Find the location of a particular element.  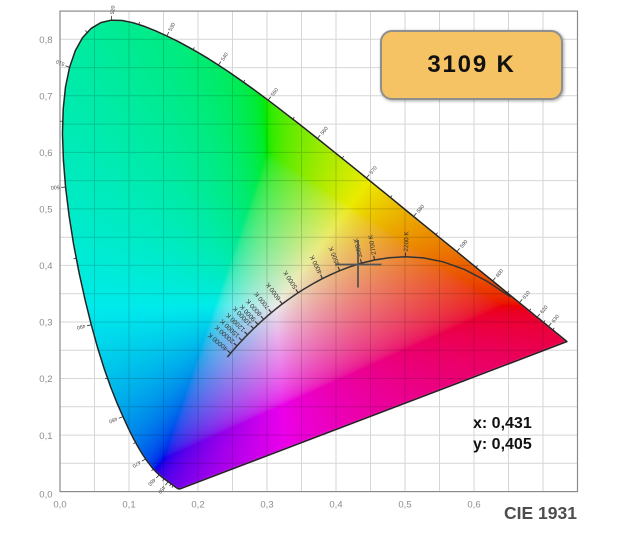

svg-text: 550 is located at coordinates (275, 92).